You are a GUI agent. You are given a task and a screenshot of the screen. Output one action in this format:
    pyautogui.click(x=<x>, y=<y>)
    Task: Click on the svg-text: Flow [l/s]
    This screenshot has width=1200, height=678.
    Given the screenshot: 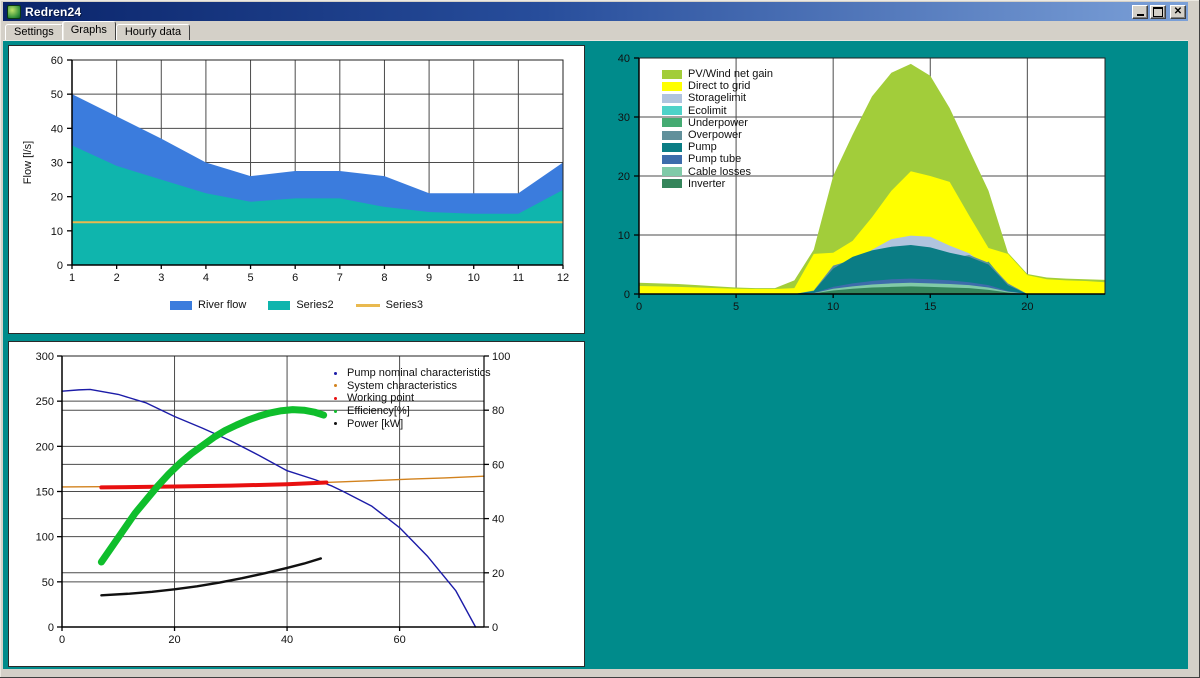 What is the action you would take?
    pyautogui.click(x=28, y=162)
    